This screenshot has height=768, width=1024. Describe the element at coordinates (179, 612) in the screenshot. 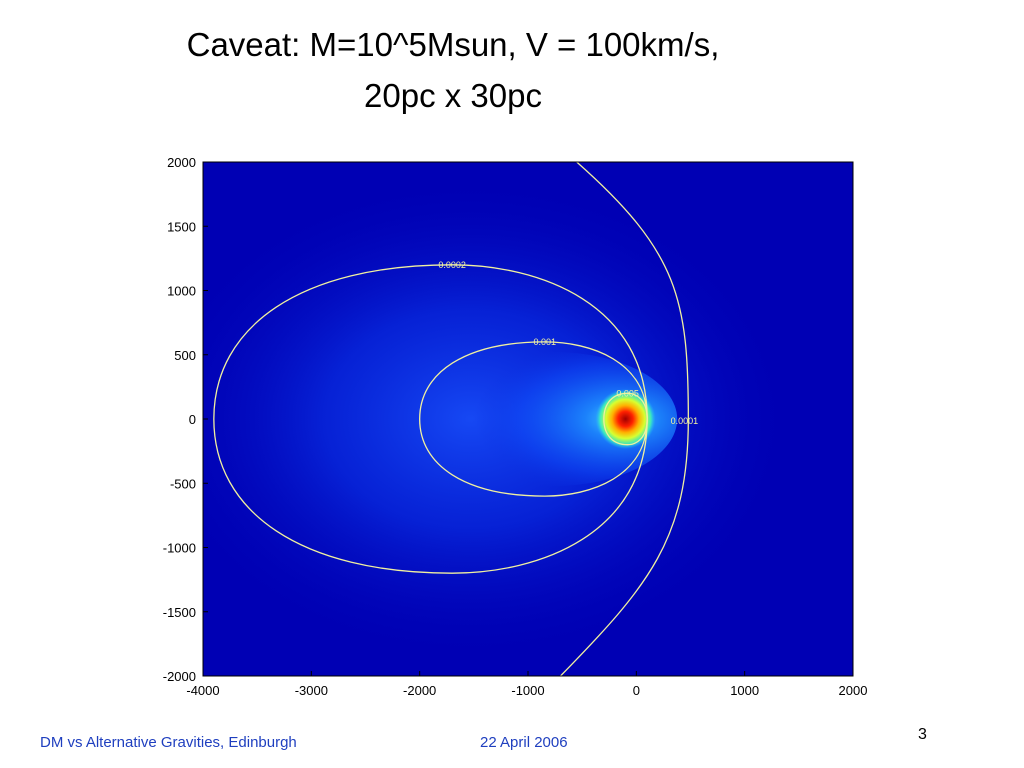

I see `y-tick-label-7: -1500` at that location.